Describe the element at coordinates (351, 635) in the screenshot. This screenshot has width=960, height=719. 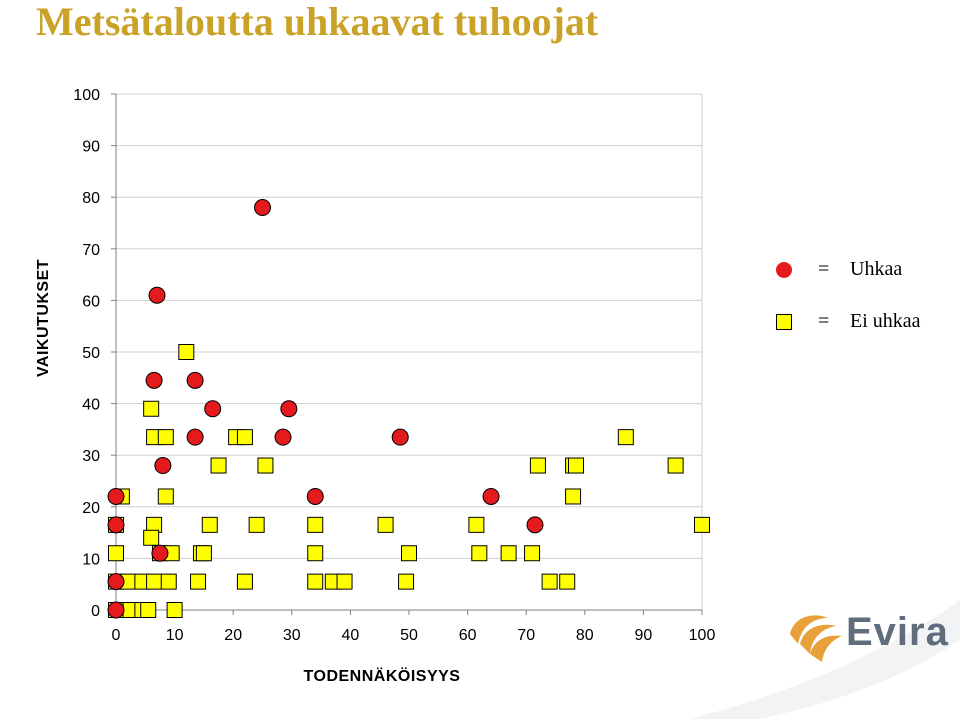
I see `x-tick-label: 40` at that location.